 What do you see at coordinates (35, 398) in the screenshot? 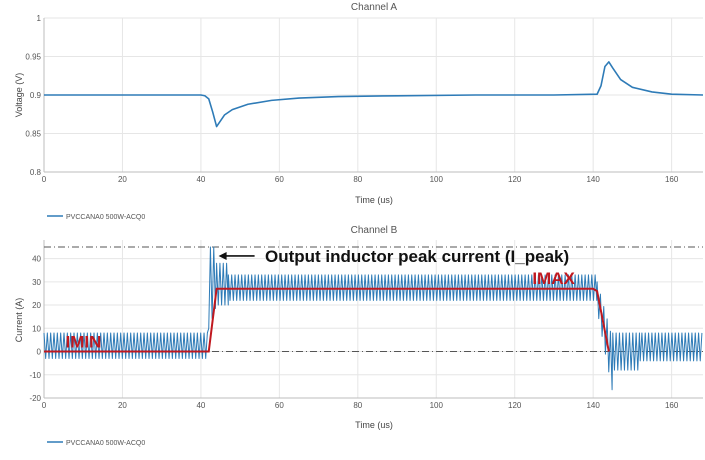
I see `y-tick-label: -20` at bounding box center [35, 398].